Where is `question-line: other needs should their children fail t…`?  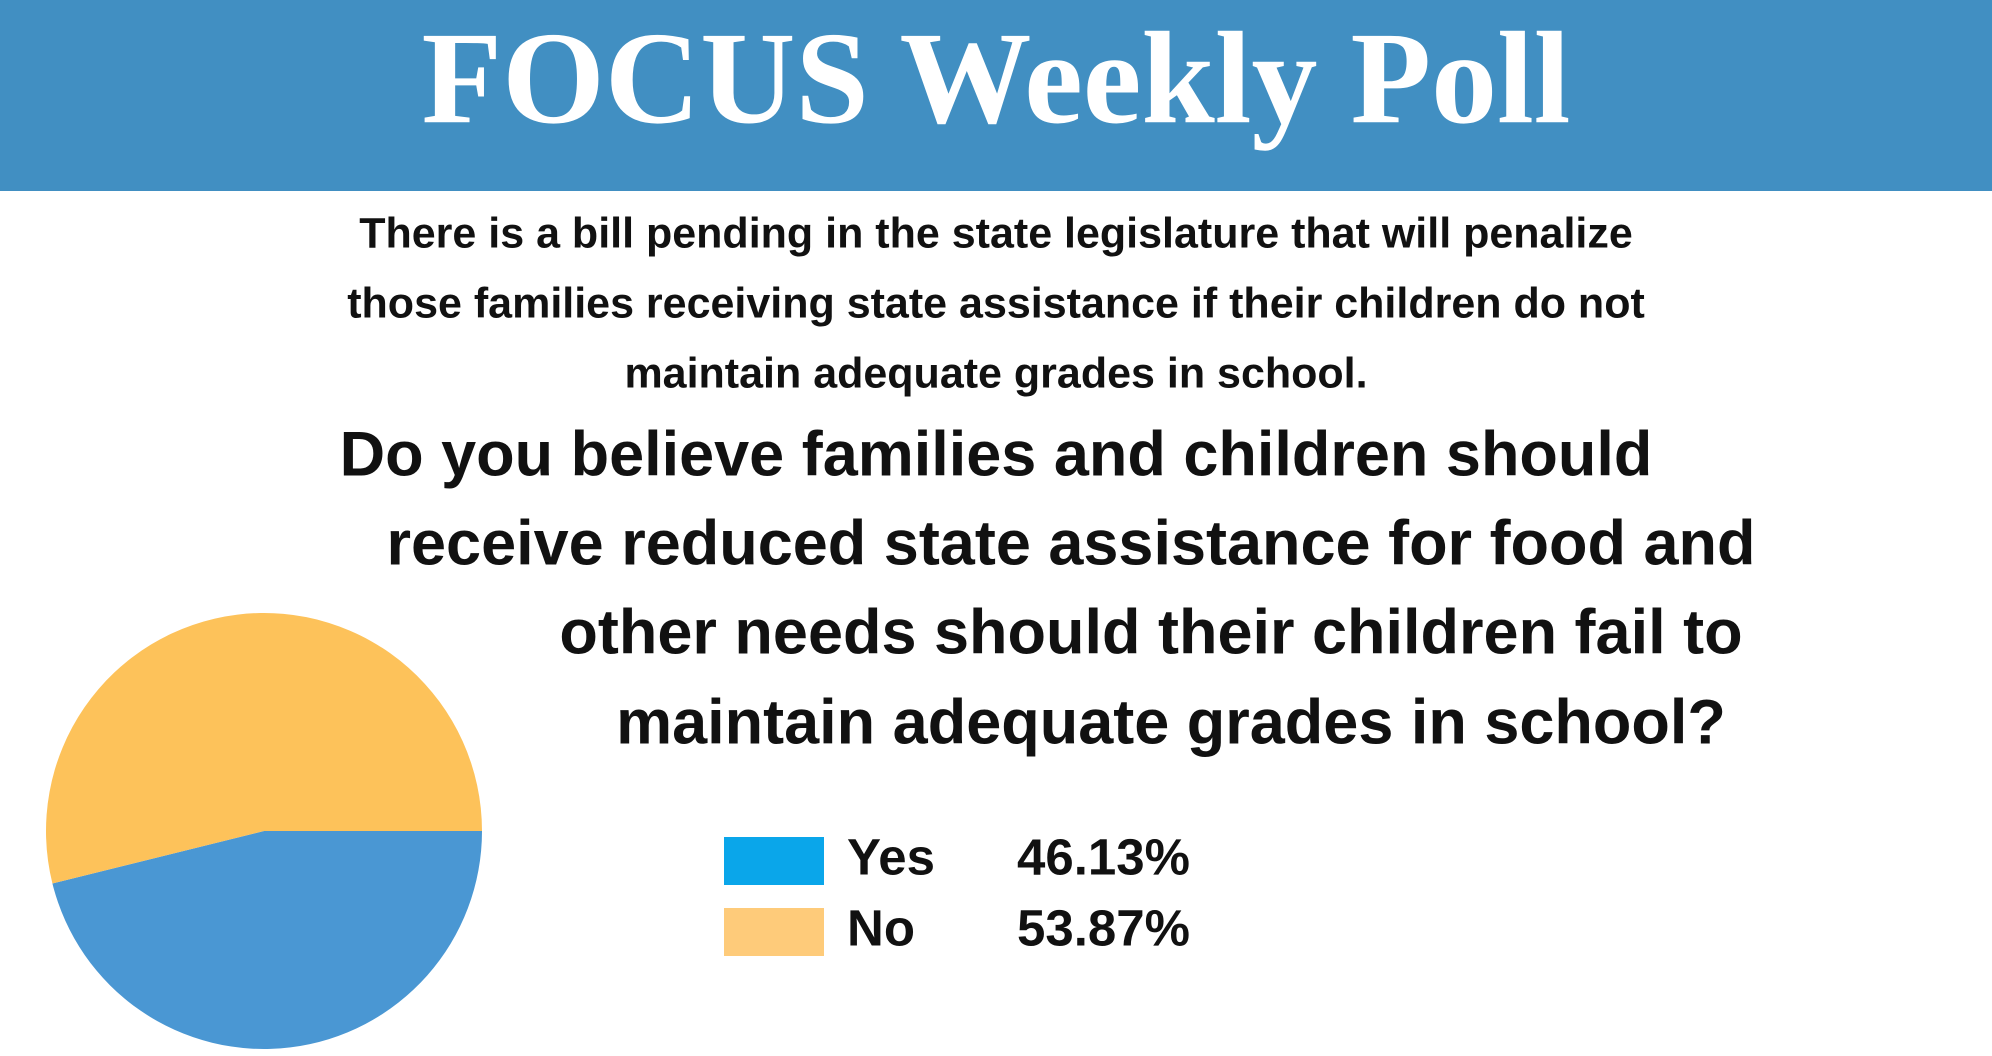 question-line: other needs should their children fail t… is located at coordinates (1150, 633).